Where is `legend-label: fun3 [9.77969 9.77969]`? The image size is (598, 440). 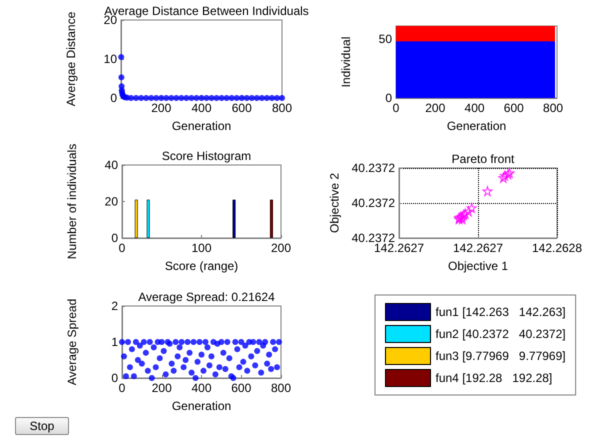 legend-label: fun3 [9.77969 9.77969] is located at coordinates (501, 356).